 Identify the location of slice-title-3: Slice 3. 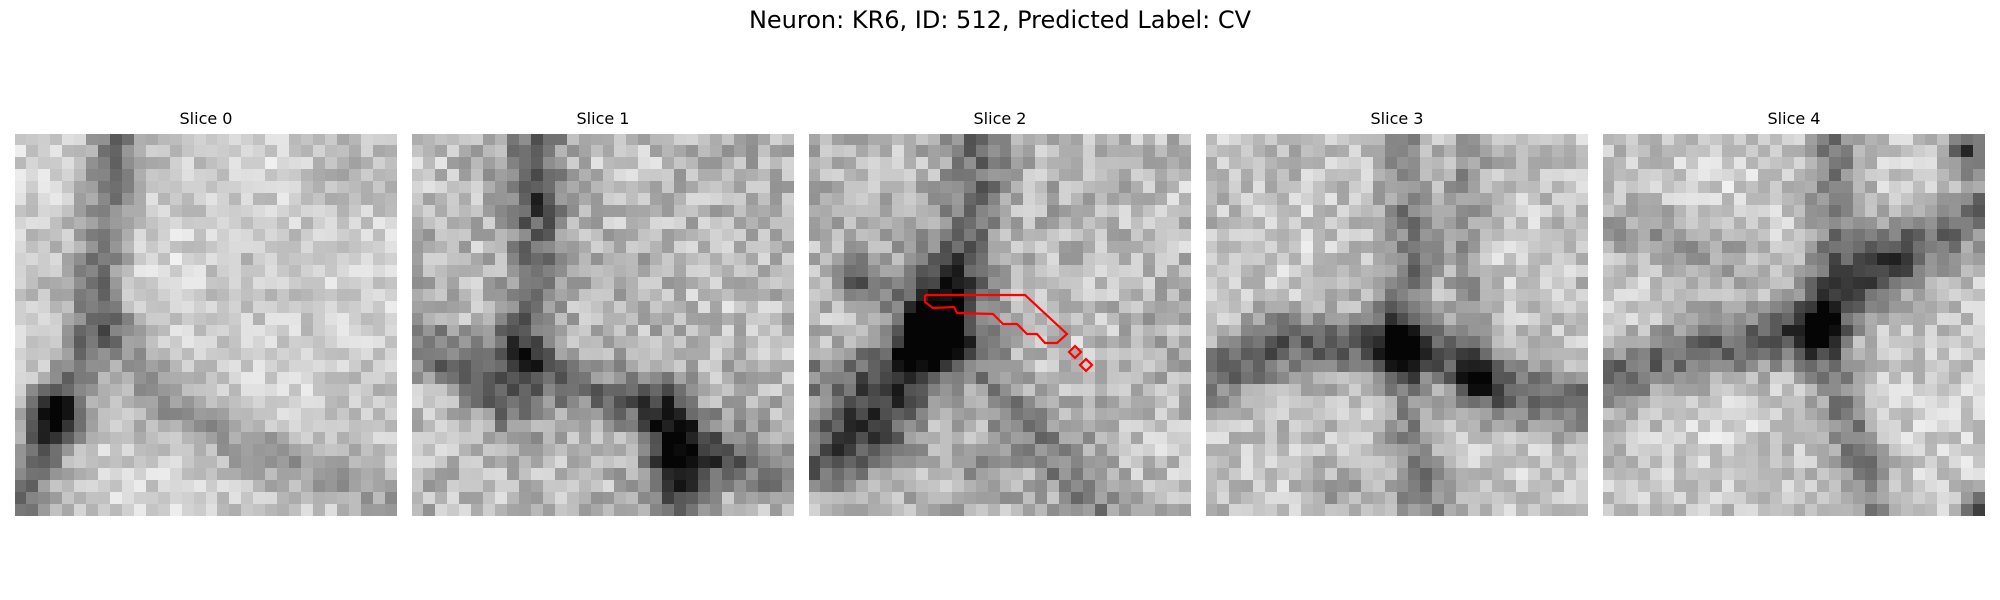
(1397, 118).